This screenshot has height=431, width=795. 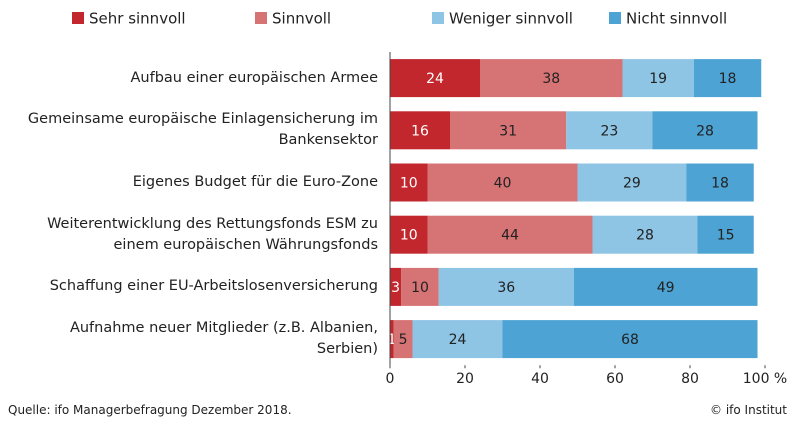 I want to click on value-label: 16, so click(x=420, y=131).